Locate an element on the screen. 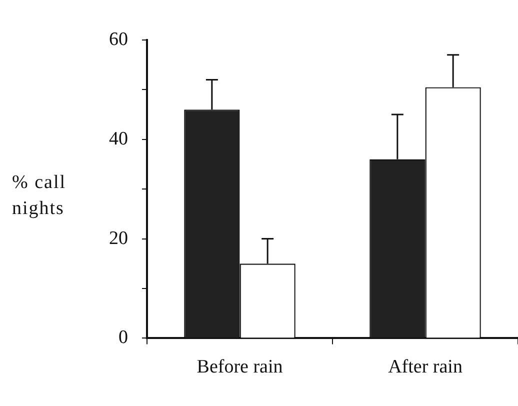  y-tick-label: 40 is located at coordinates (118, 139).